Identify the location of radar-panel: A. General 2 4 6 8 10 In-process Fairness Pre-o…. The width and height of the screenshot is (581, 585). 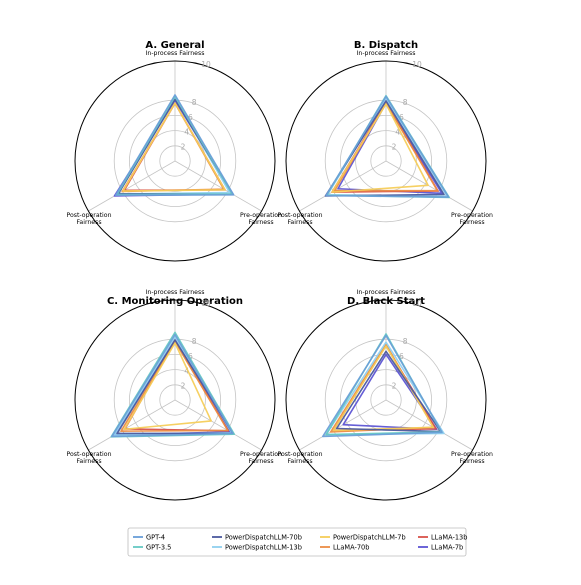
(174, 151).